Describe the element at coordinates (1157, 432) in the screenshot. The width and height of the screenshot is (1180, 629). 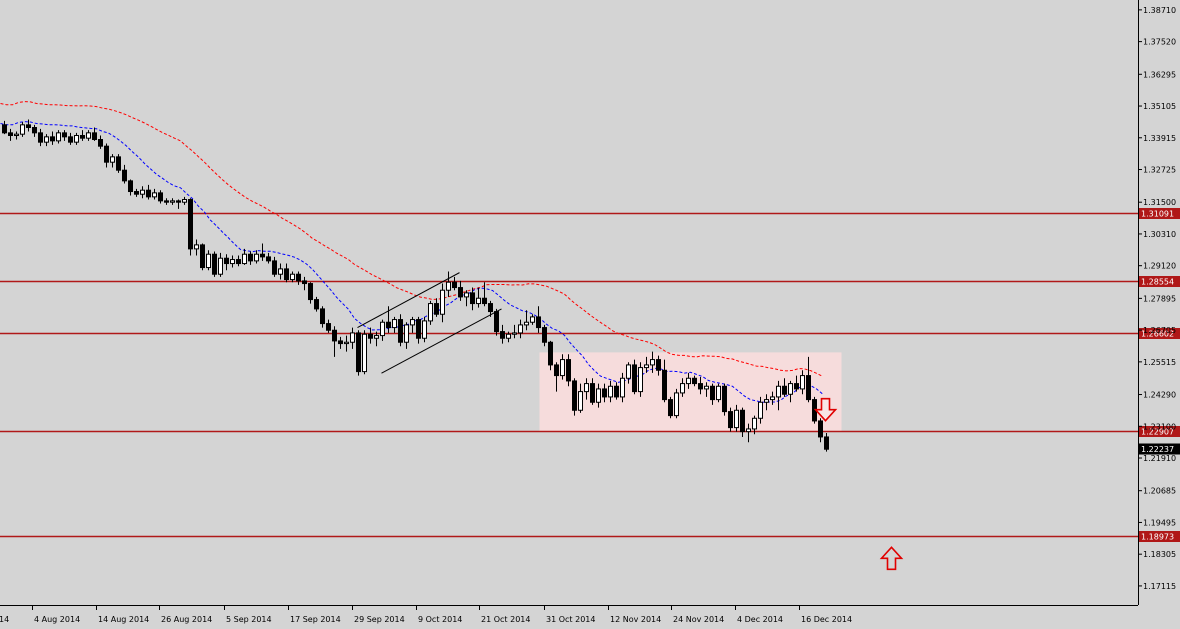
I see `level-price-tag-label: 1.22907` at that location.